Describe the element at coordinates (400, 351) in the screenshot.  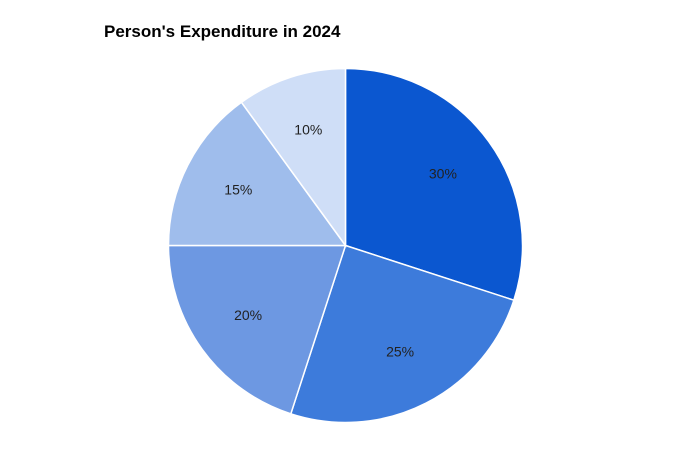
I see `slice-label-25: 25%` at that location.